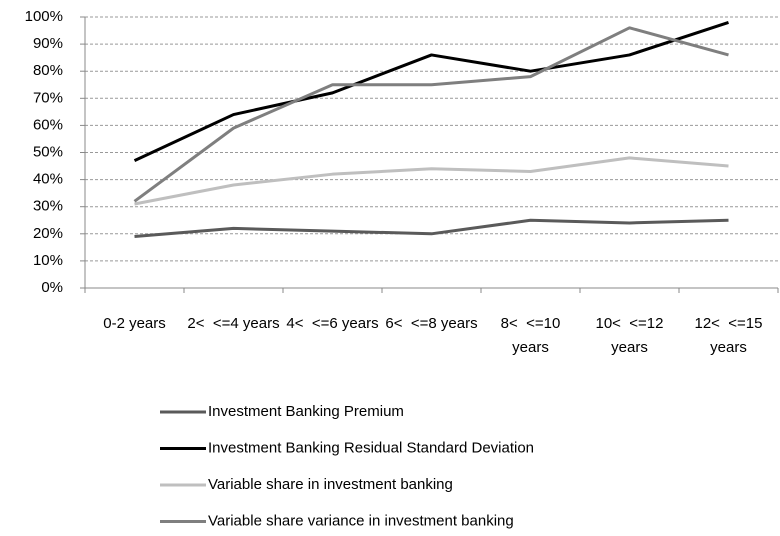  I want to click on x-tick-label: 2< <=4 years, so click(233, 323).